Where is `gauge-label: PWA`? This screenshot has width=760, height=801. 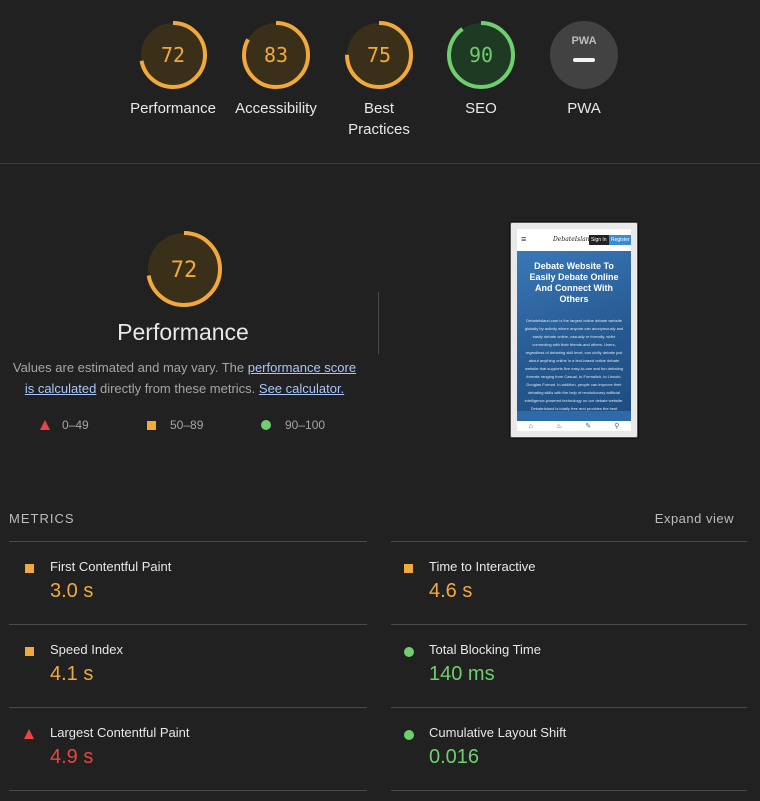
gauge-label: PWA is located at coordinates (584, 108).